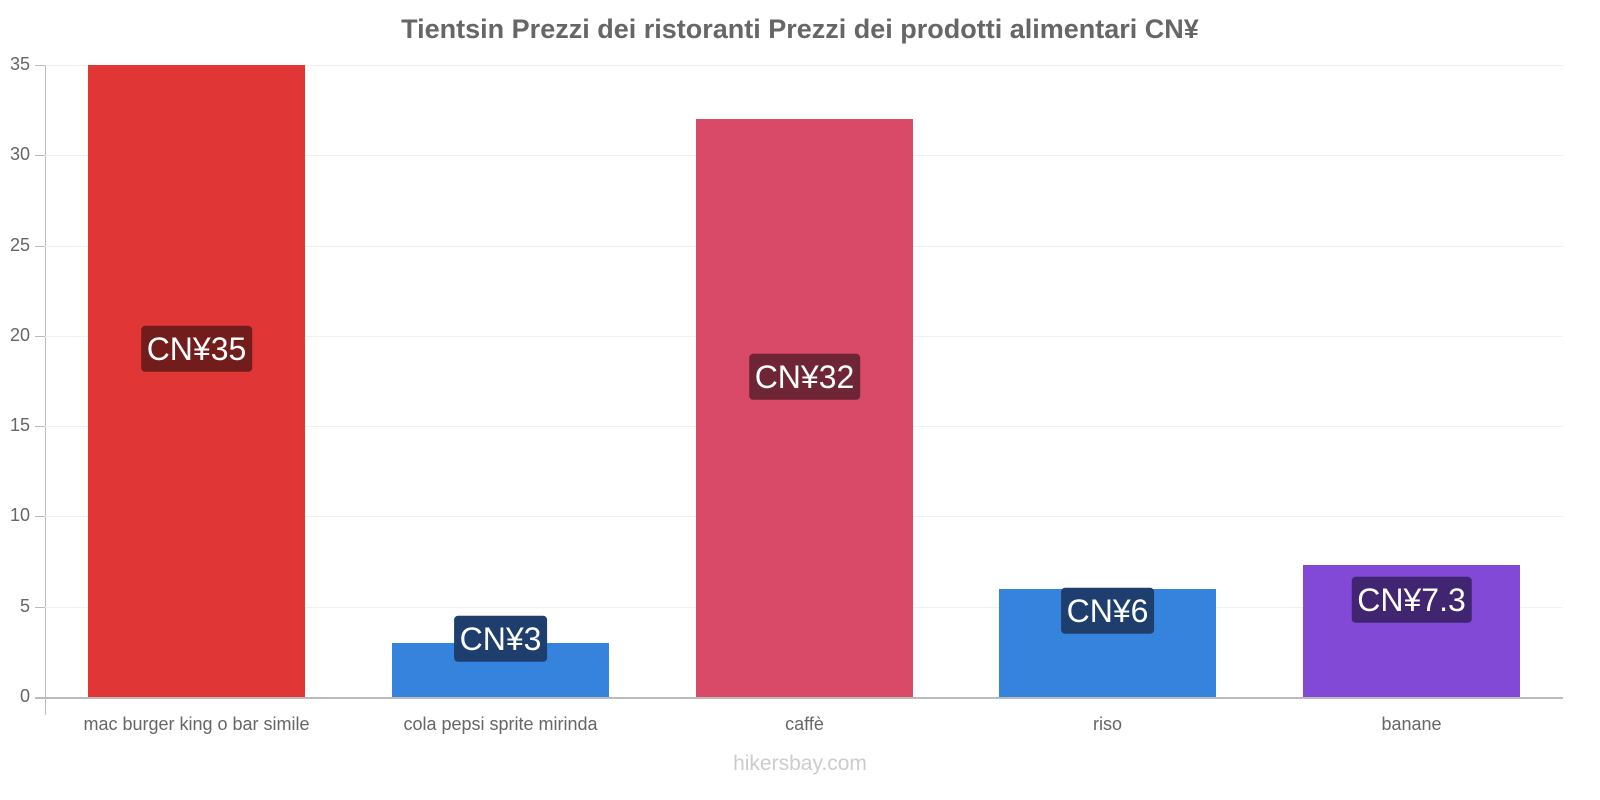 The image size is (1600, 800). Describe the element at coordinates (1411, 724) in the screenshot. I see `x-category-label: banane` at that location.